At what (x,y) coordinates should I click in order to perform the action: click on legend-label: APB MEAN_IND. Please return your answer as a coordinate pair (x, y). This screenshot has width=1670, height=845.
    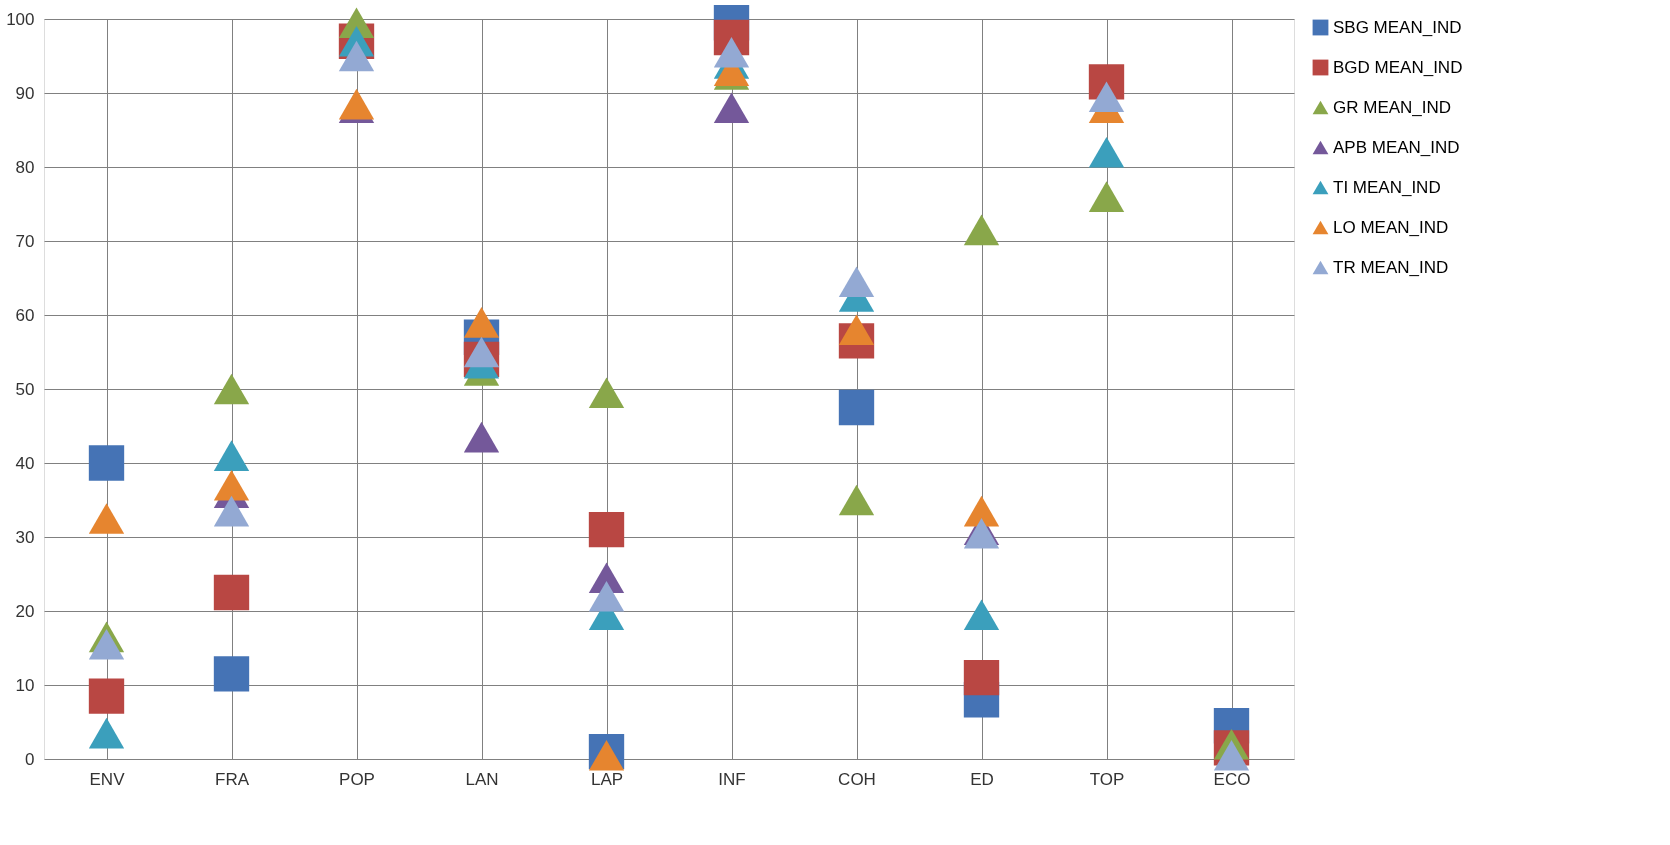
    Looking at the image, I should click on (1396, 147).